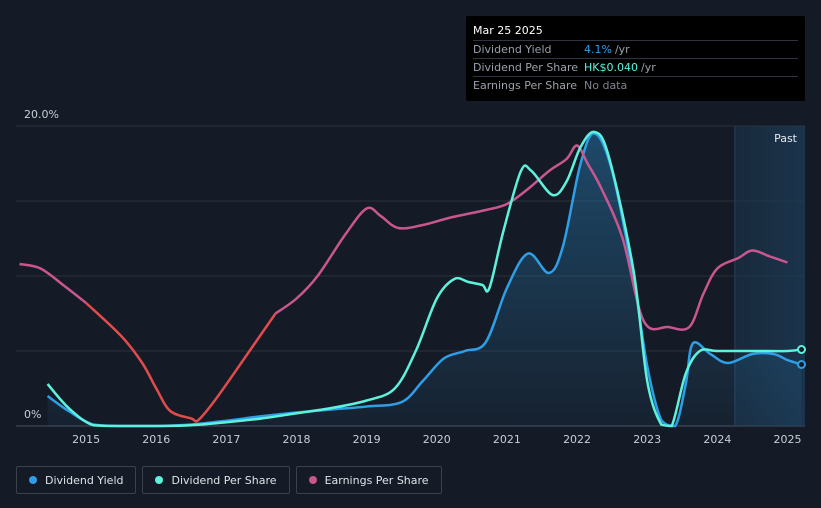  I want to click on legend-item-dividend-per-share: Dividend Per Share, so click(216, 480).